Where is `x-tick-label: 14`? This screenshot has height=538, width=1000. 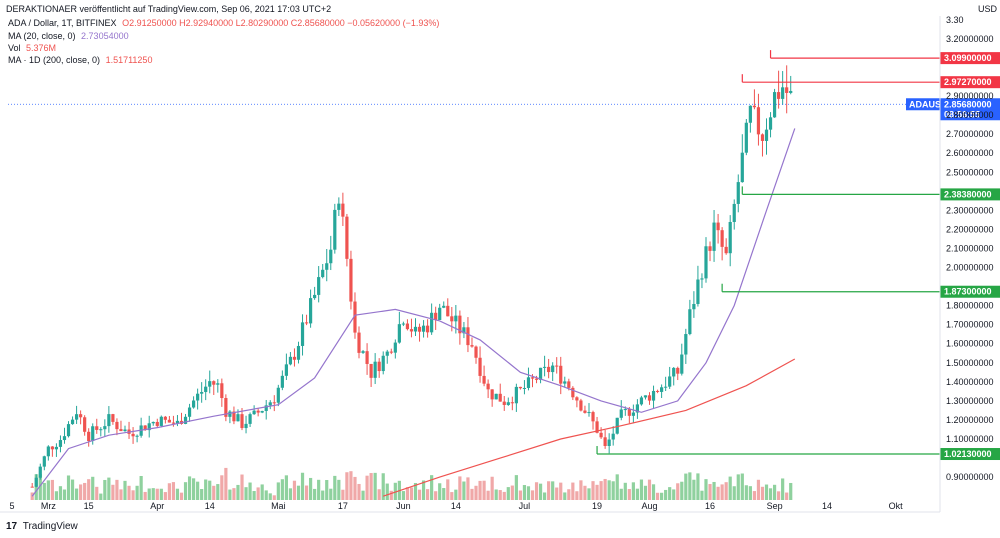 x-tick-label: 14 is located at coordinates (210, 506).